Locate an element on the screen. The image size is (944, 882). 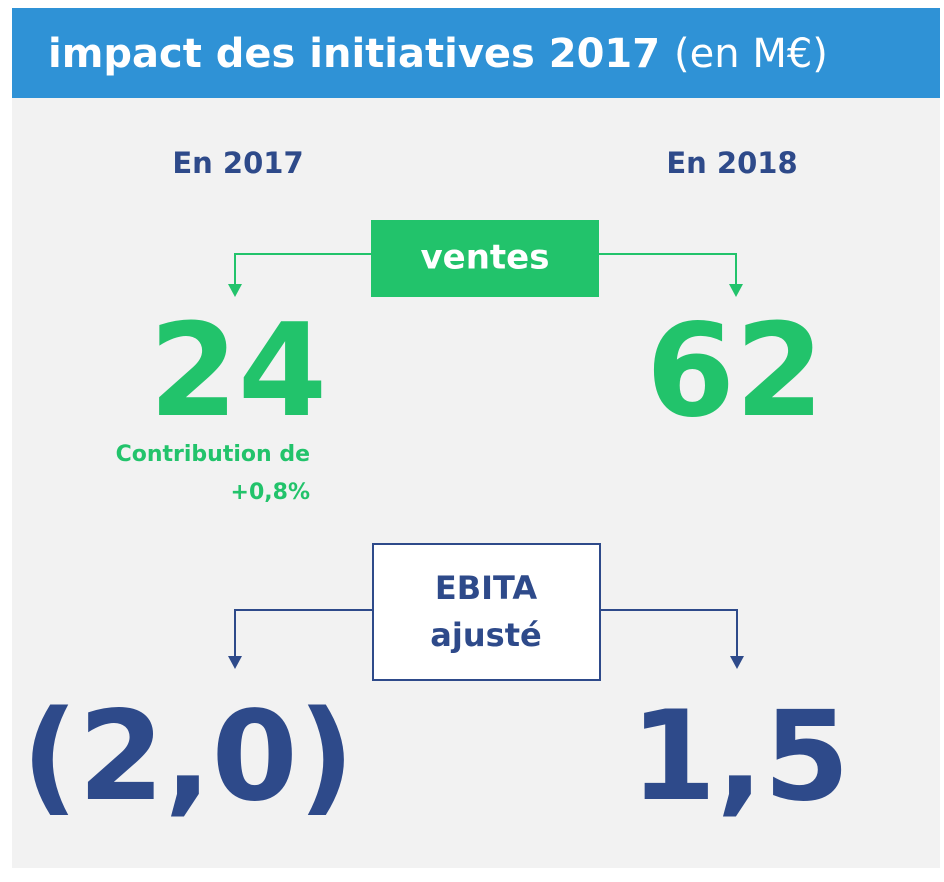
ebita-connectors is located at coordinates (486, 634).